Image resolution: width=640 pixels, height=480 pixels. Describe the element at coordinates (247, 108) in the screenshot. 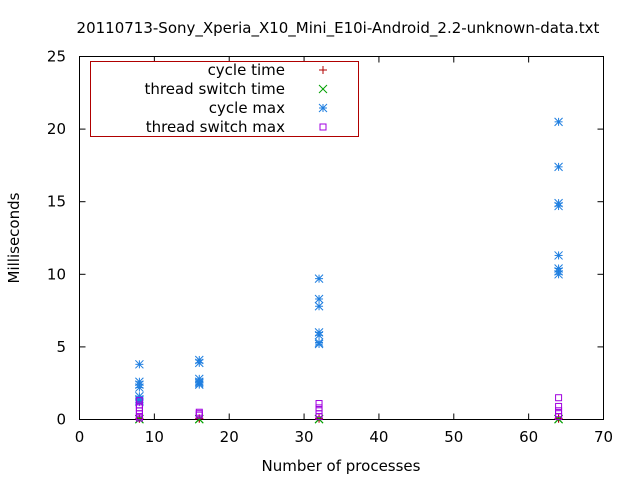

I see `legend-label-2: cycle max` at that location.